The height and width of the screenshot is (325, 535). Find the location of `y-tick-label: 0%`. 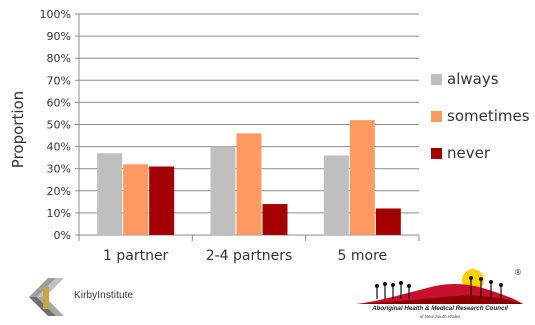

y-tick-label: 0% is located at coordinates (62, 235).